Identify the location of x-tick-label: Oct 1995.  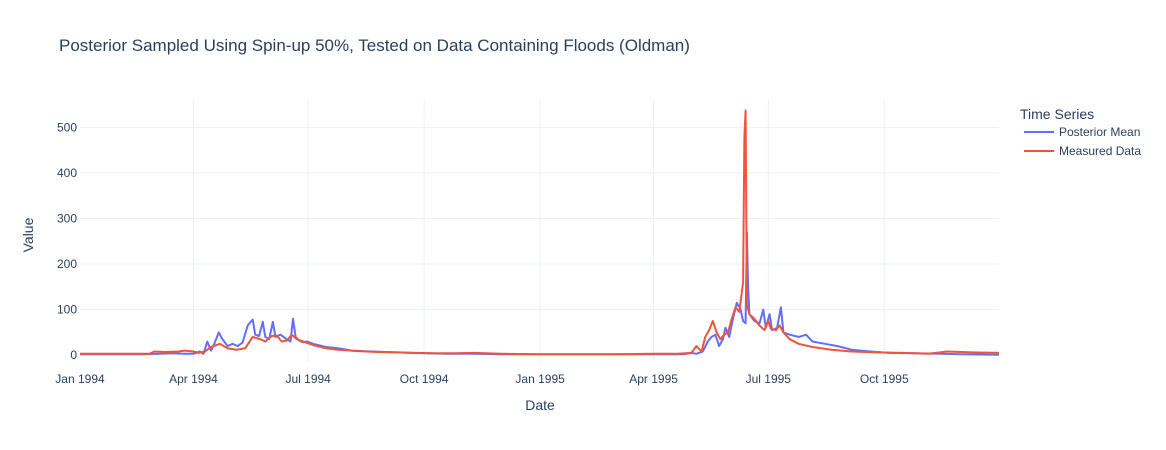
(884, 379).